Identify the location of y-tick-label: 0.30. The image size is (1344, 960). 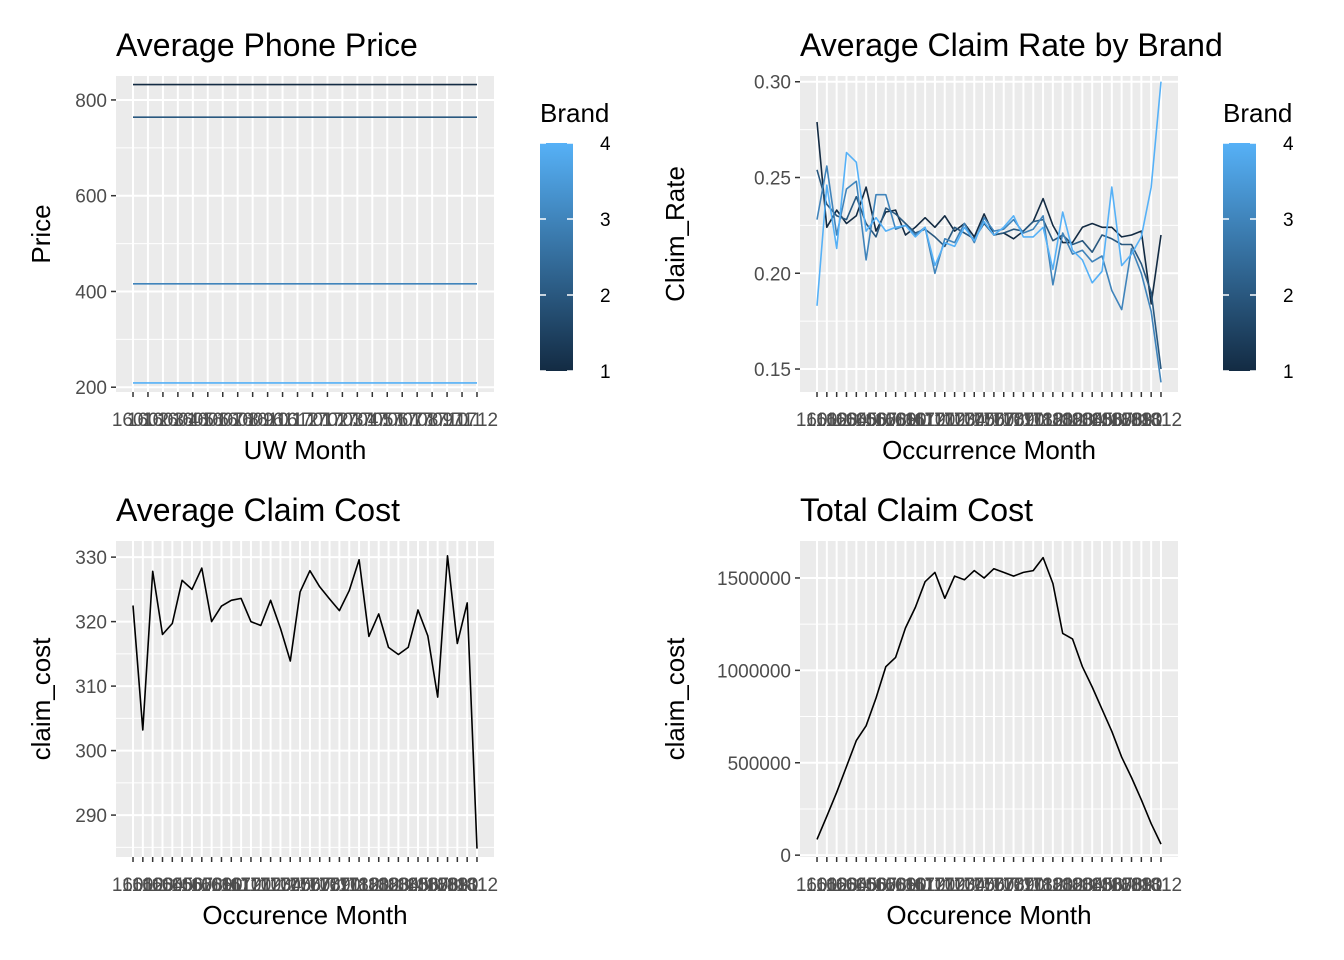
(772, 83).